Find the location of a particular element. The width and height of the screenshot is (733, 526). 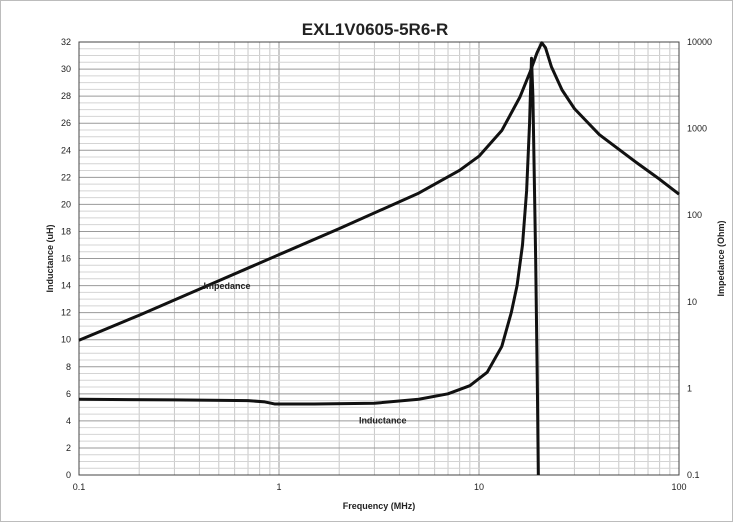

x-tick-label: 0.1 is located at coordinates (79, 487).